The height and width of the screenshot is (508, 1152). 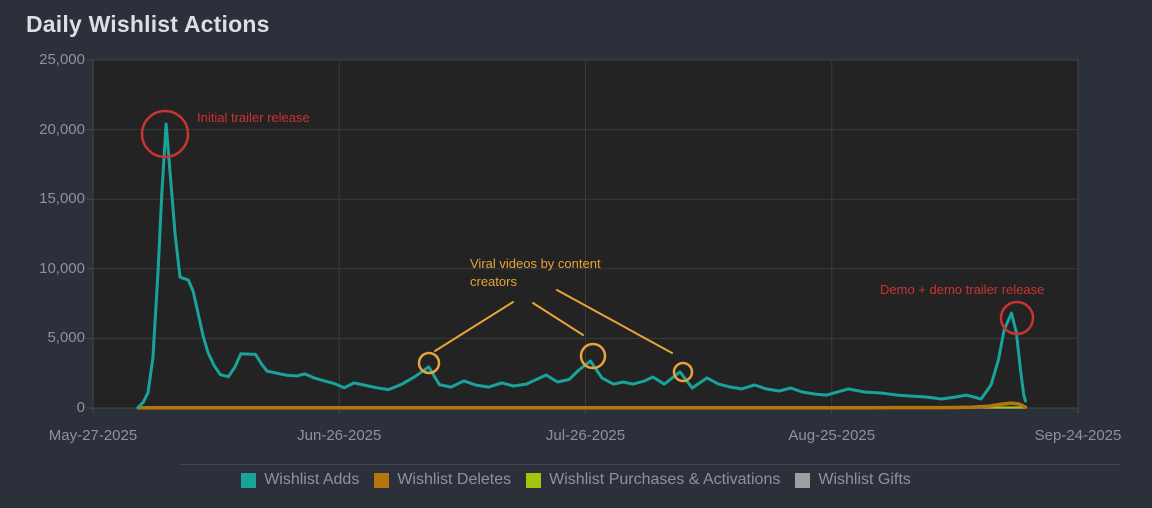 I want to click on legend-label: Wishlist Gifts, so click(x=864, y=479).